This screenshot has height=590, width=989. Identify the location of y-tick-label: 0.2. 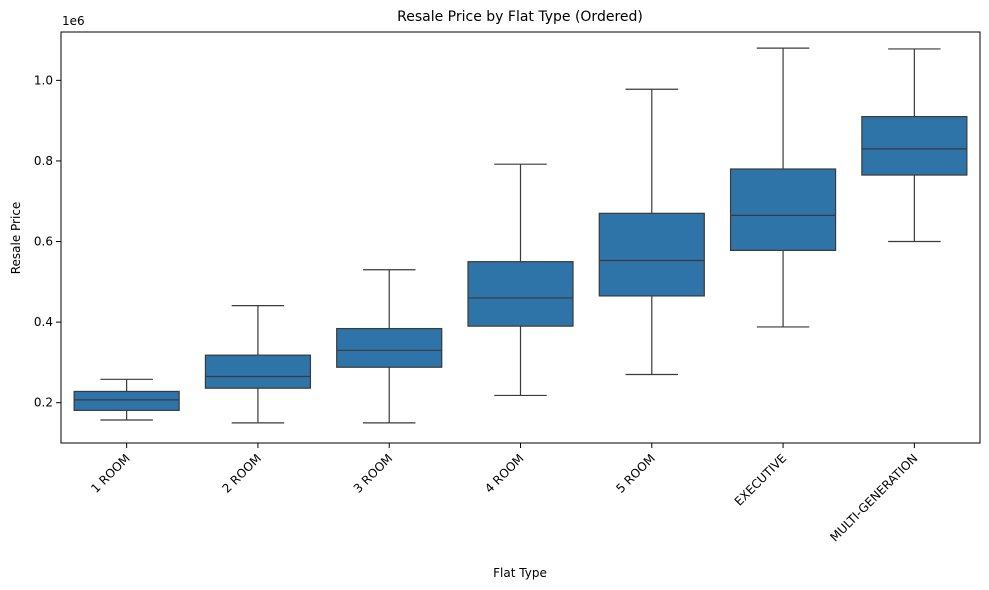
(43, 403).